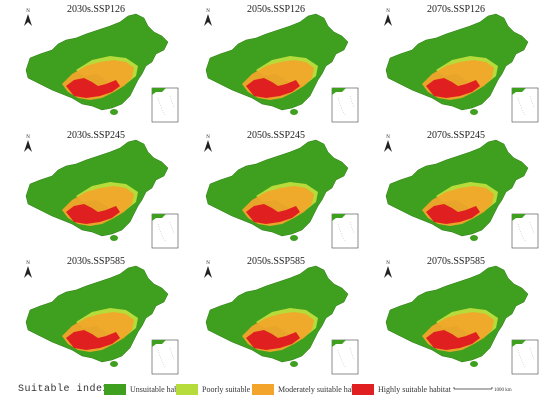 This screenshot has width=550, height=401. I want to click on legend-swatch-unsuitable, so click(115, 389).